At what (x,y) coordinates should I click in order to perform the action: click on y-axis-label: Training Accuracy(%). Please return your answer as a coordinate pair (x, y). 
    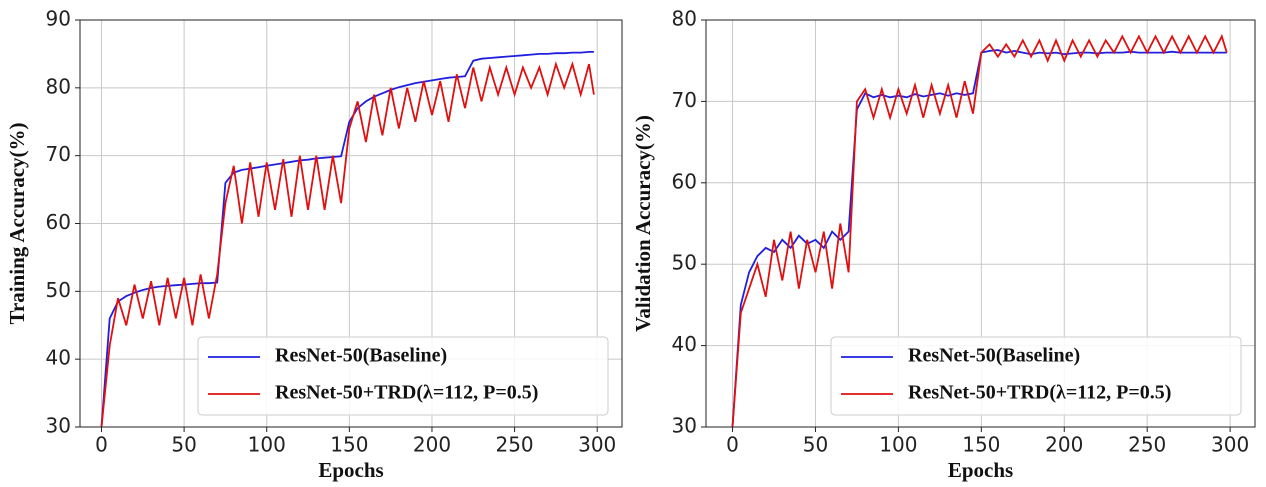
    Looking at the image, I should click on (17, 223).